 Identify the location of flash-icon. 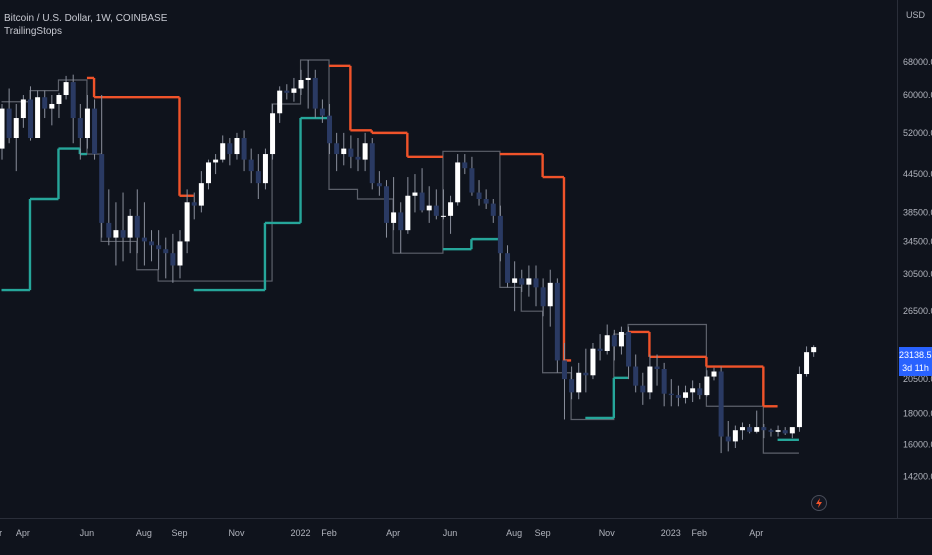
(819, 503).